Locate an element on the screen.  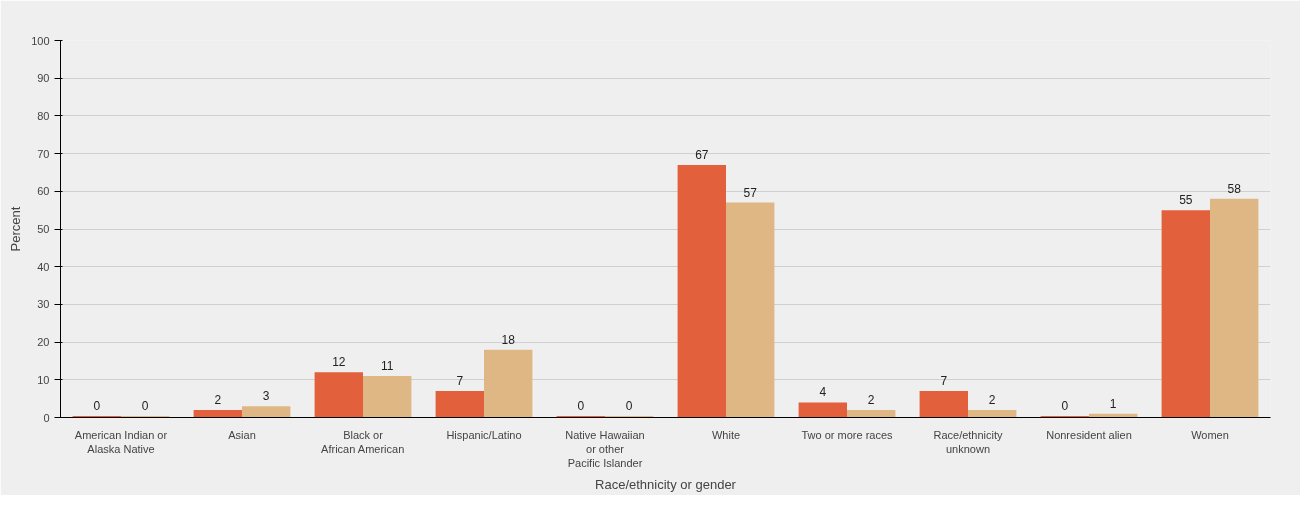
x-tick-label: Hispanic/Latino is located at coordinates (484, 434).